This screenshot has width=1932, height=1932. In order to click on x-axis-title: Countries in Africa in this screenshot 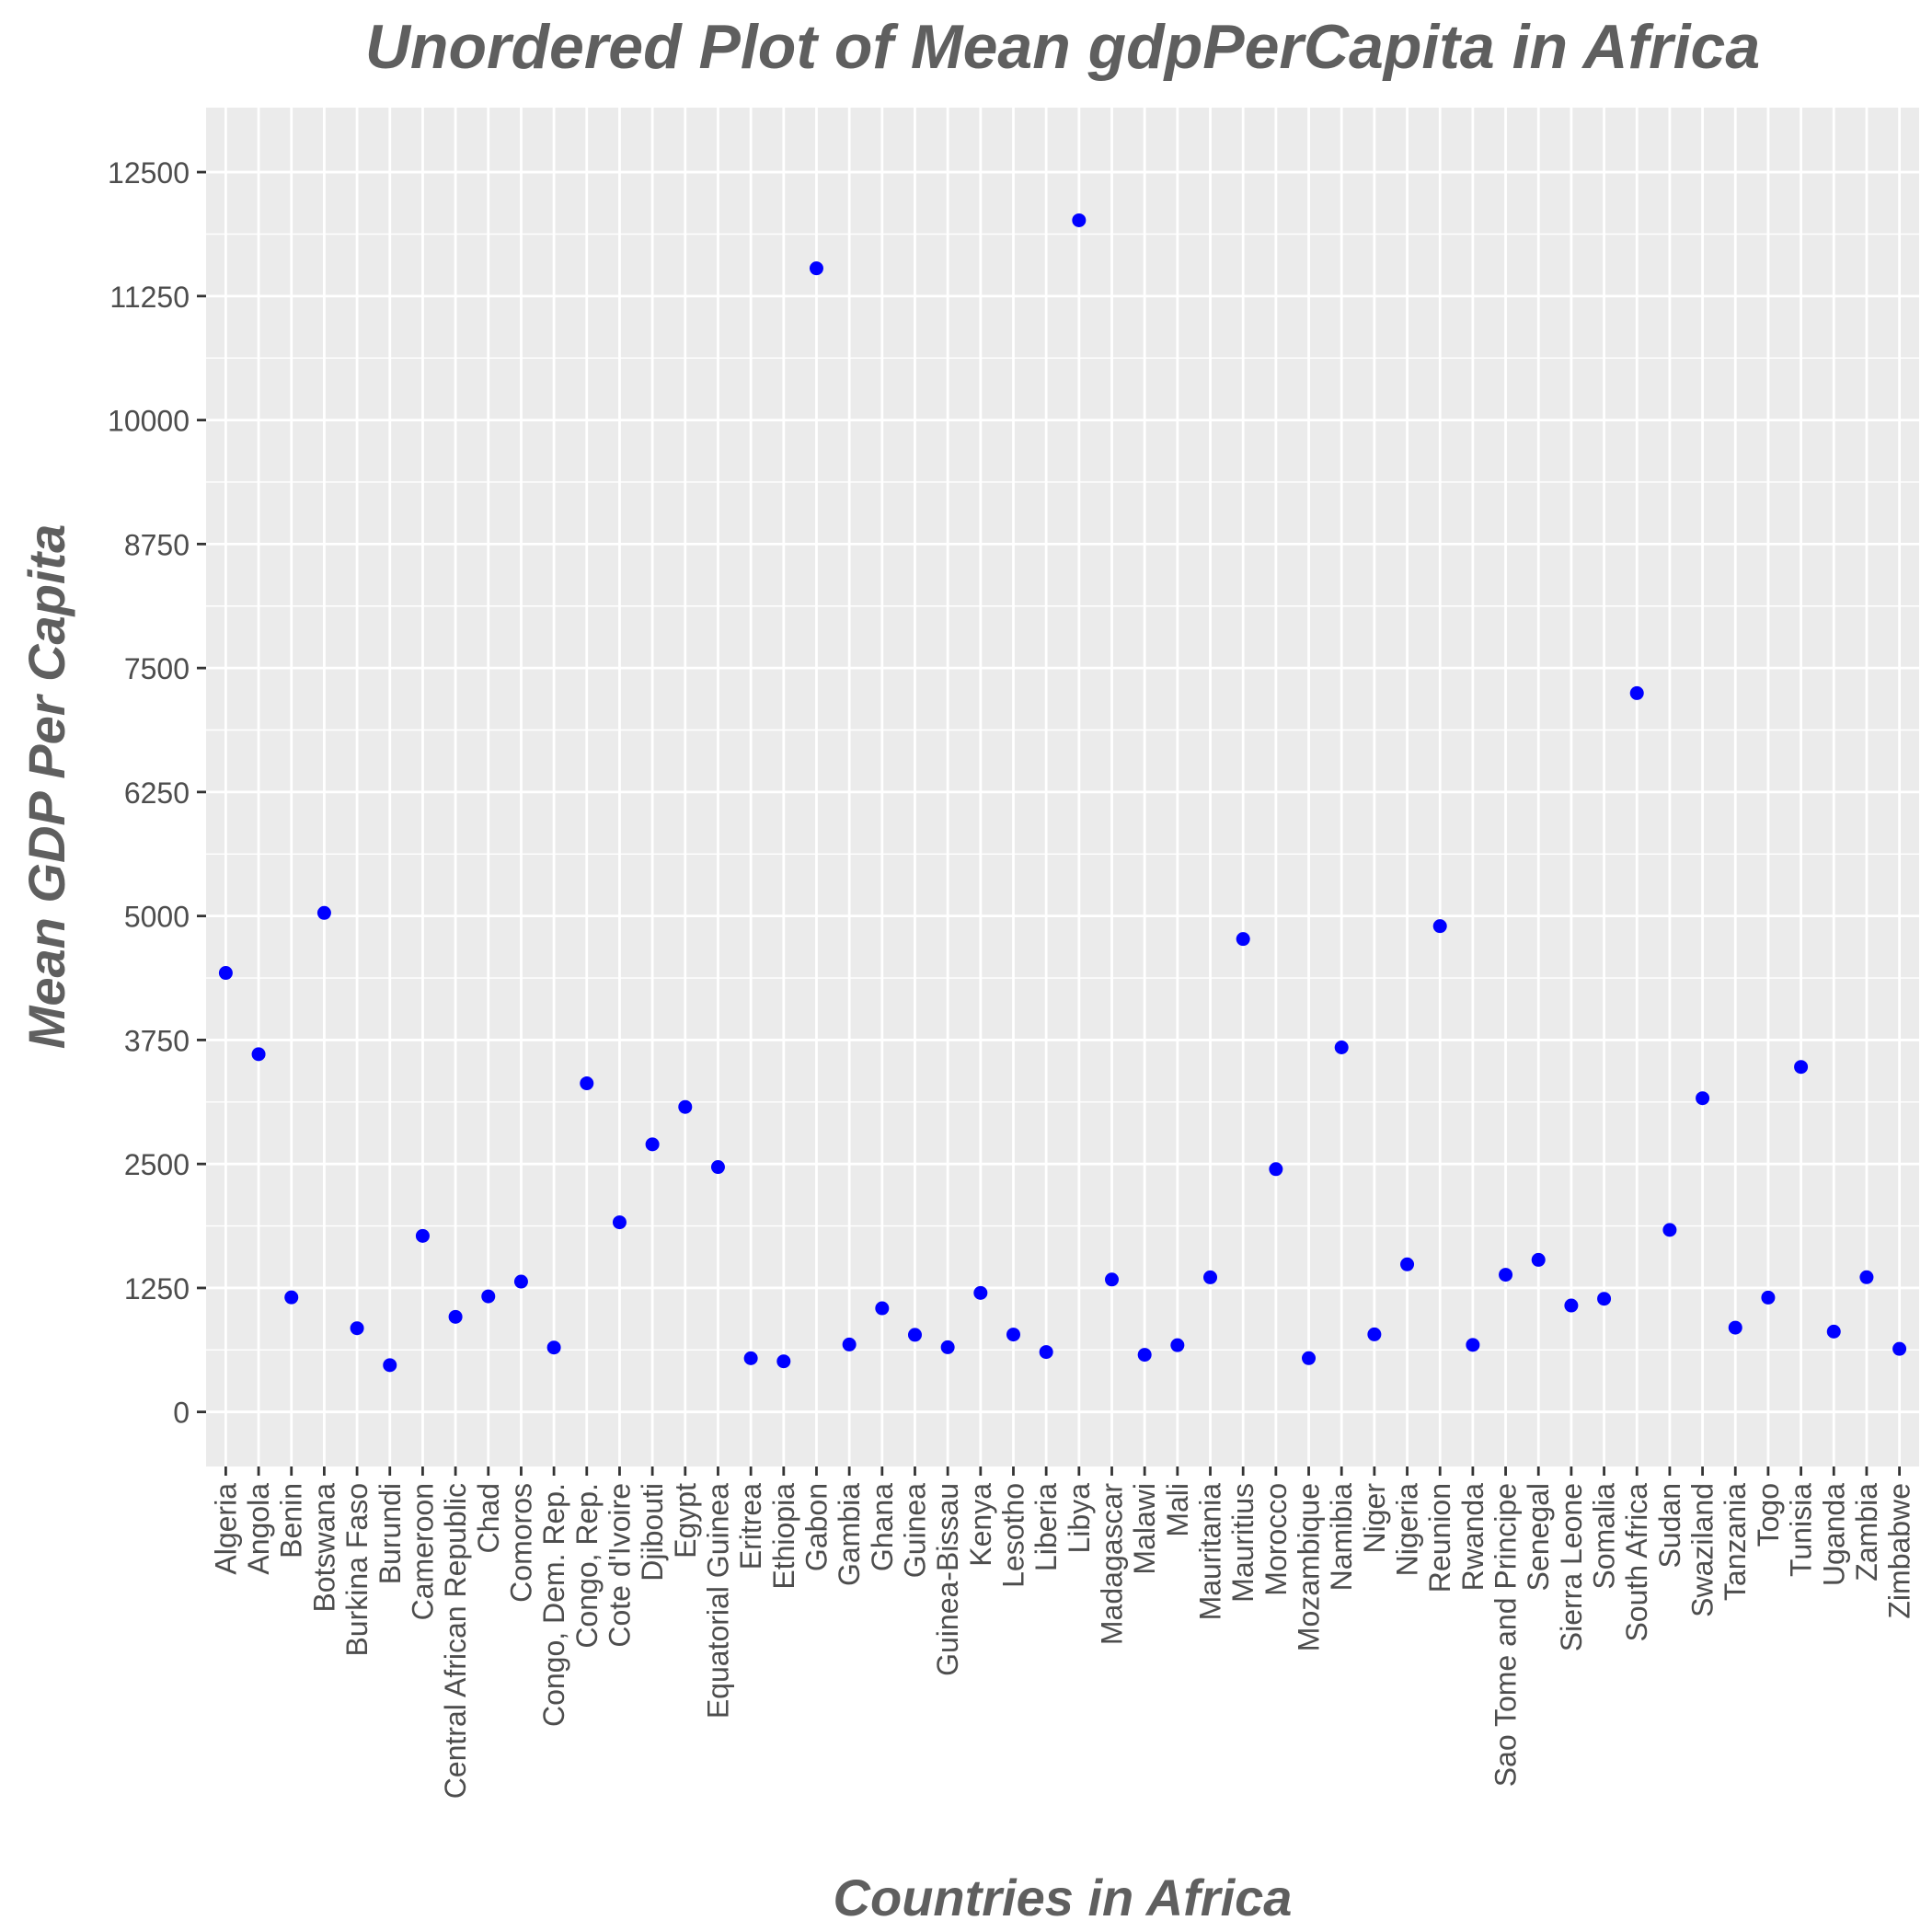, I will do `click(1063, 1897)`.